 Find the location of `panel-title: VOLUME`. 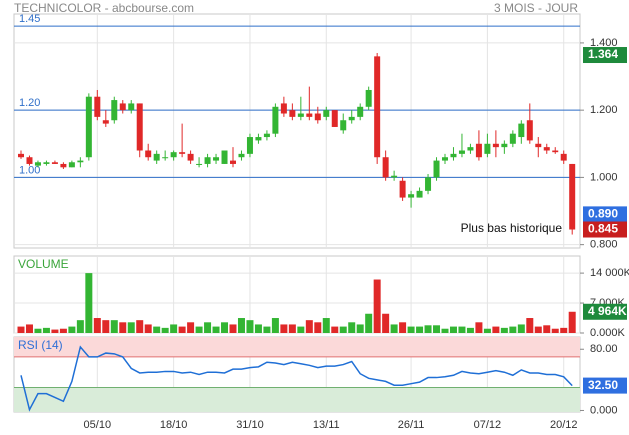

panel-title: VOLUME is located at coordinates (43, 264).